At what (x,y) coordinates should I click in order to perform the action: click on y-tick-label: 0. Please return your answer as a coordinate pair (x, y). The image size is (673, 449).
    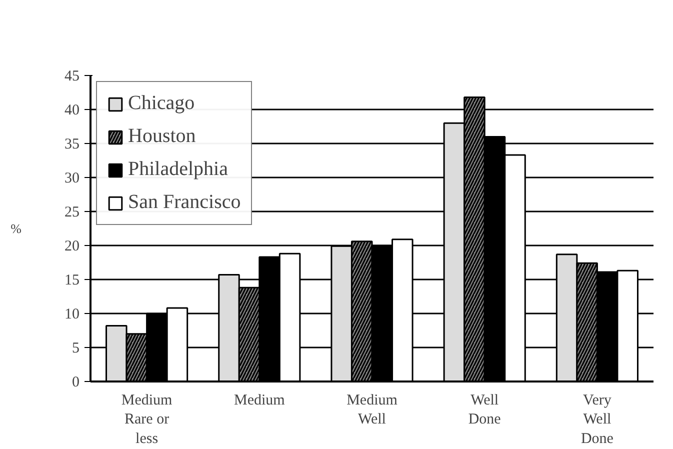
    Looking at the image, I should click on (76, 382).